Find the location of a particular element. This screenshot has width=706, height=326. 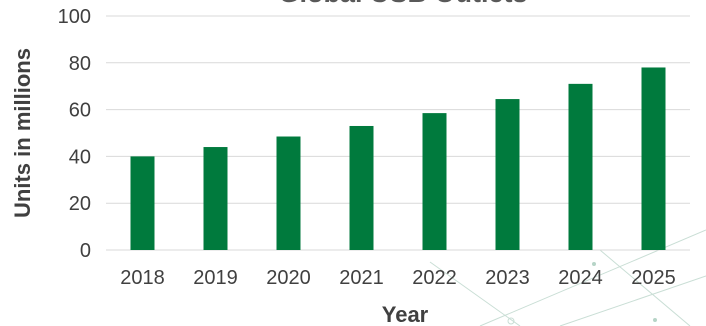

x-tick-label: 2018 is located at coordinates (142, 278).